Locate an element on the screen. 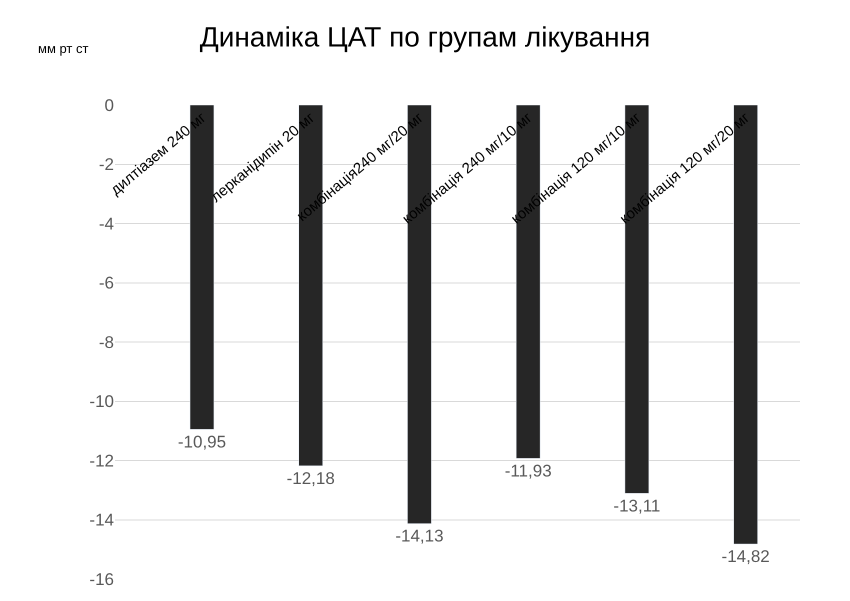 This screenshot has width=850, height=601. data-label: -11,93 is located at coordinates (528, 470).